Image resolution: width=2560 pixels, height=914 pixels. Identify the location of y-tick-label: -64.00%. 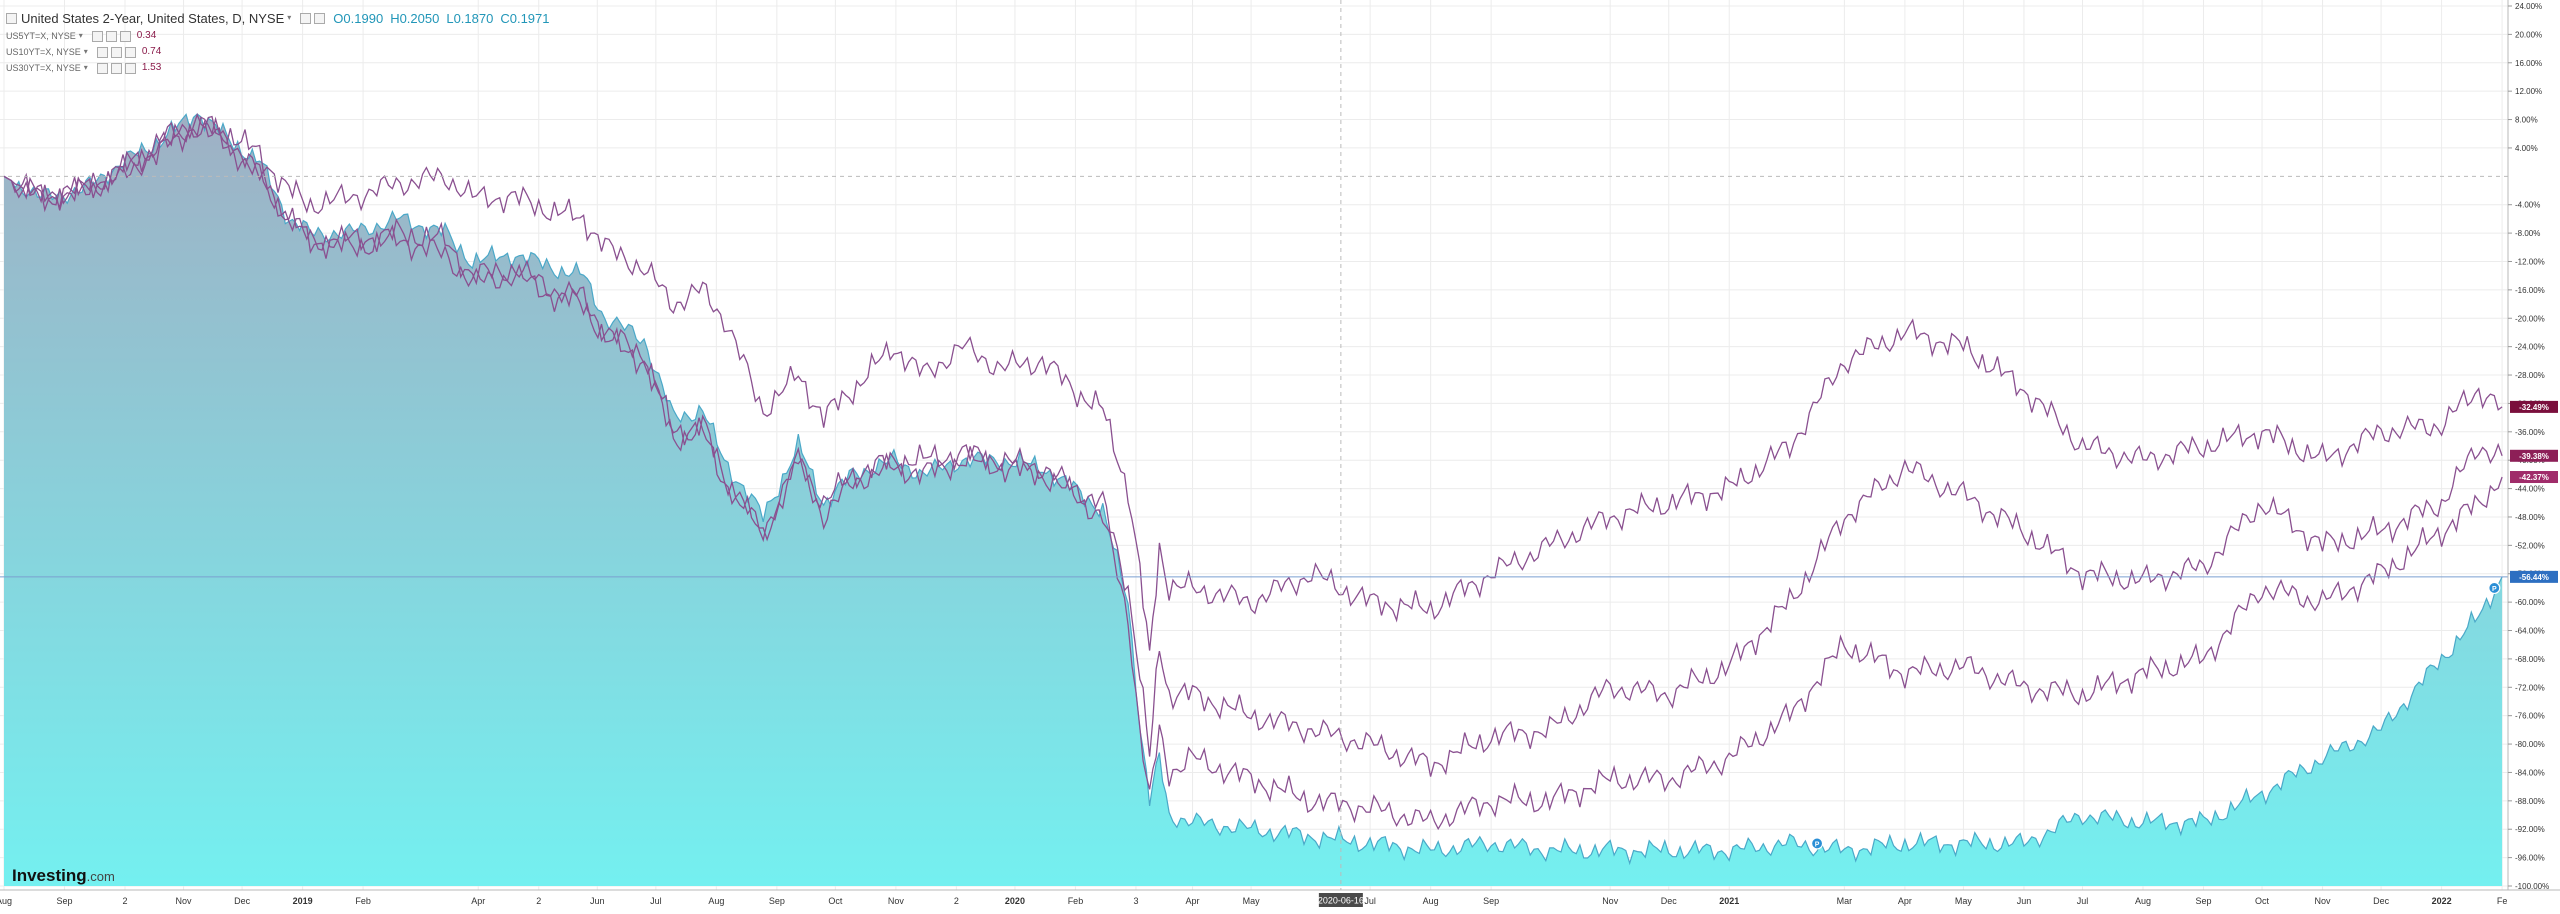
(2530, 631).